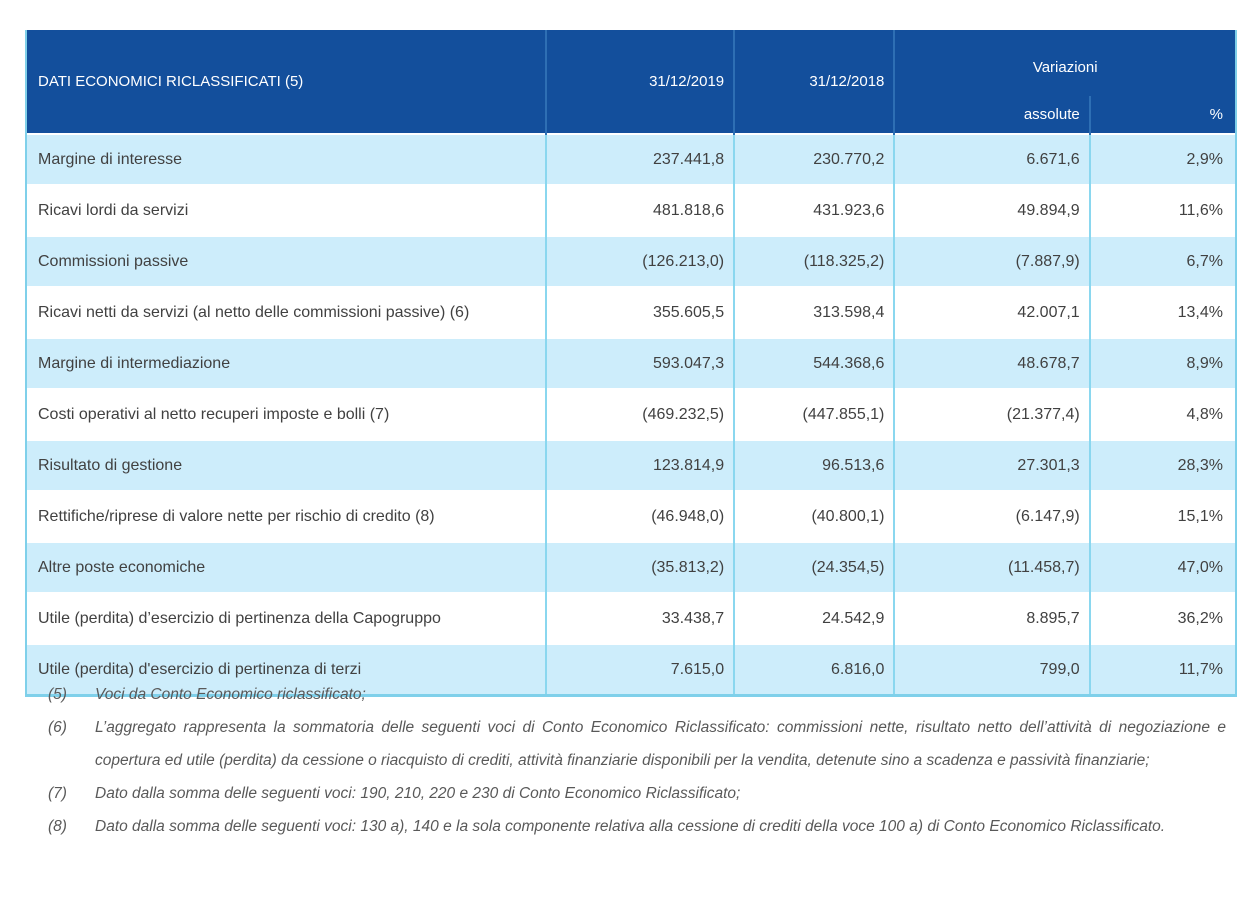 This screenshot has height=905, width=1252. I want to click on value-assolute: (7.887,9), so click(992, 261).